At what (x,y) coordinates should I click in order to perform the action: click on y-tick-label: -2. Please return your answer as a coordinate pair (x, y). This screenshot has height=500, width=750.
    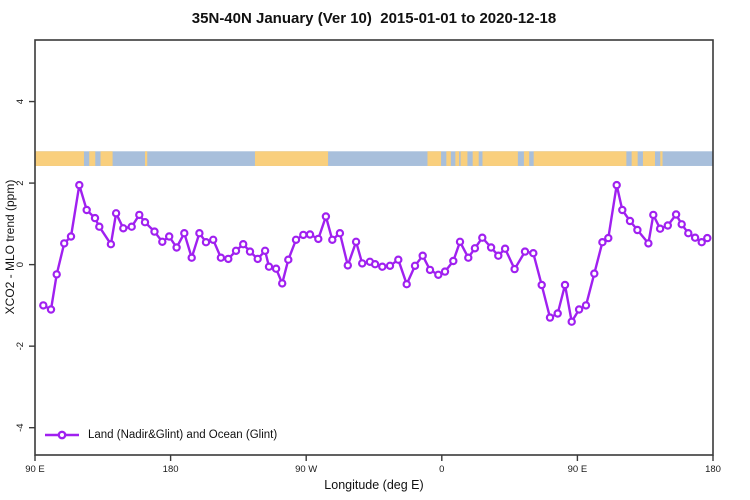
    Looking at the image, I should click on (20, 346).